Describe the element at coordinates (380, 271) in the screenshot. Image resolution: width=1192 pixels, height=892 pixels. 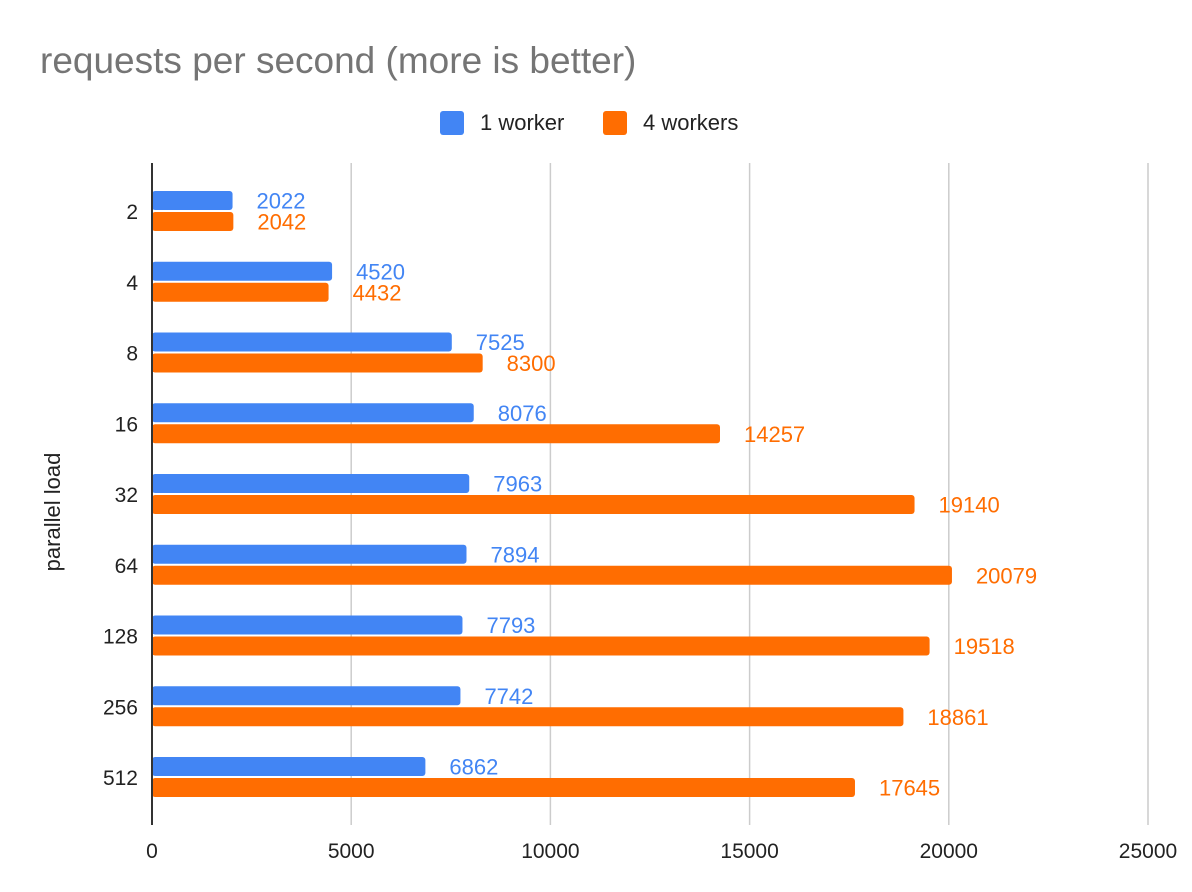
I see `data-label-1-worker-4: 4520` at that location.